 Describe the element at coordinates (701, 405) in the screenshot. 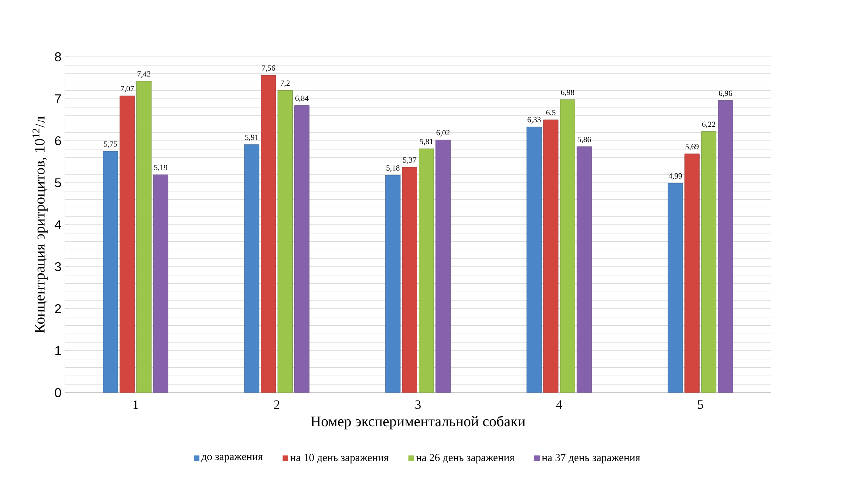

I see `x-tick-label: 5` at that location.